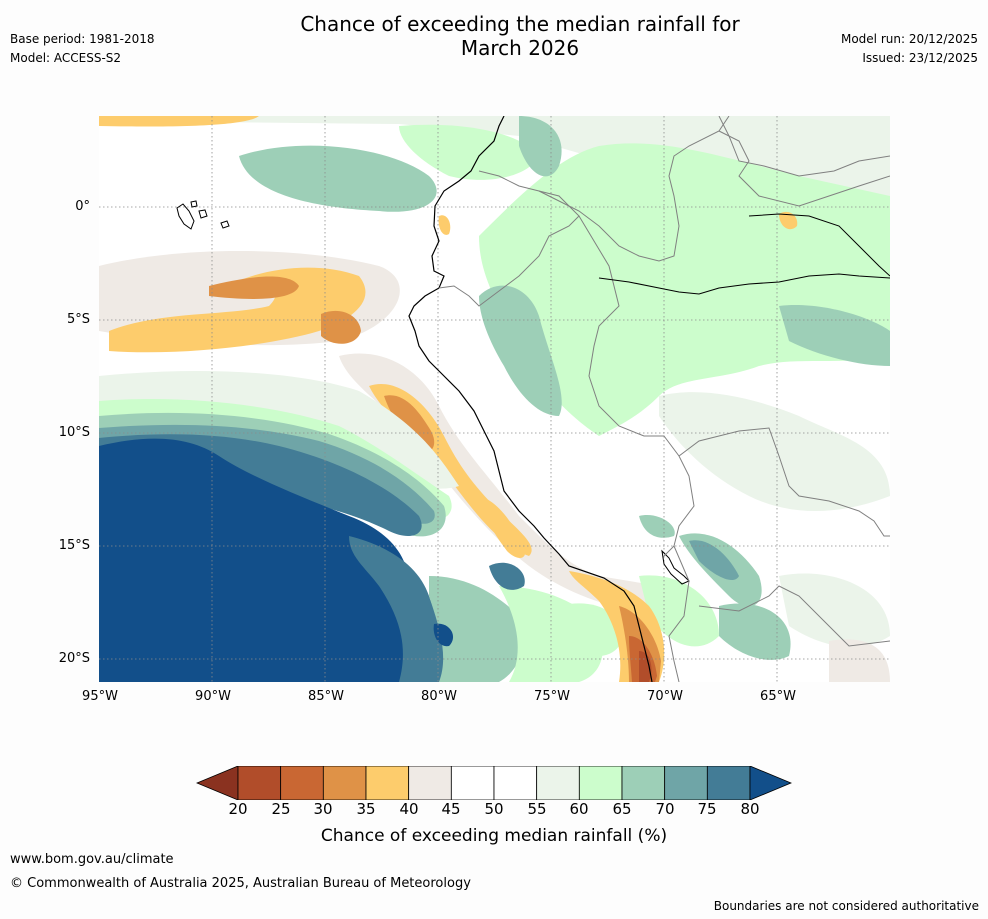 The height and width of the screenshot is (919, 988). Describe the element at coordinates (238, 809) in the screenshot. I see `colorbar-tick-20: 20` at that location.